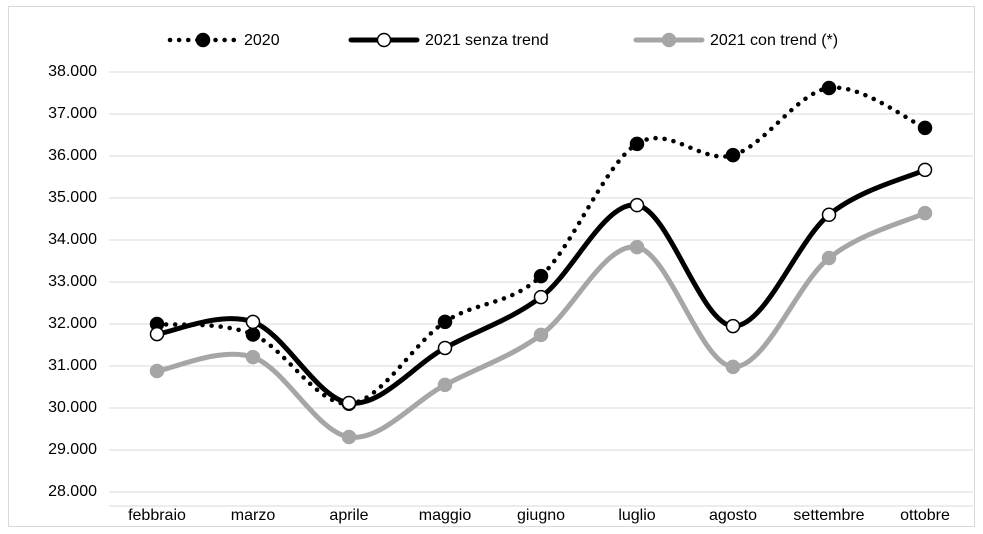 Image resolution: width=983 pixels, height=534 pixels. Describe the element at coordinates (487, 40) in the screenshot. I see `legend-label: 2021 senza trend` at that location.